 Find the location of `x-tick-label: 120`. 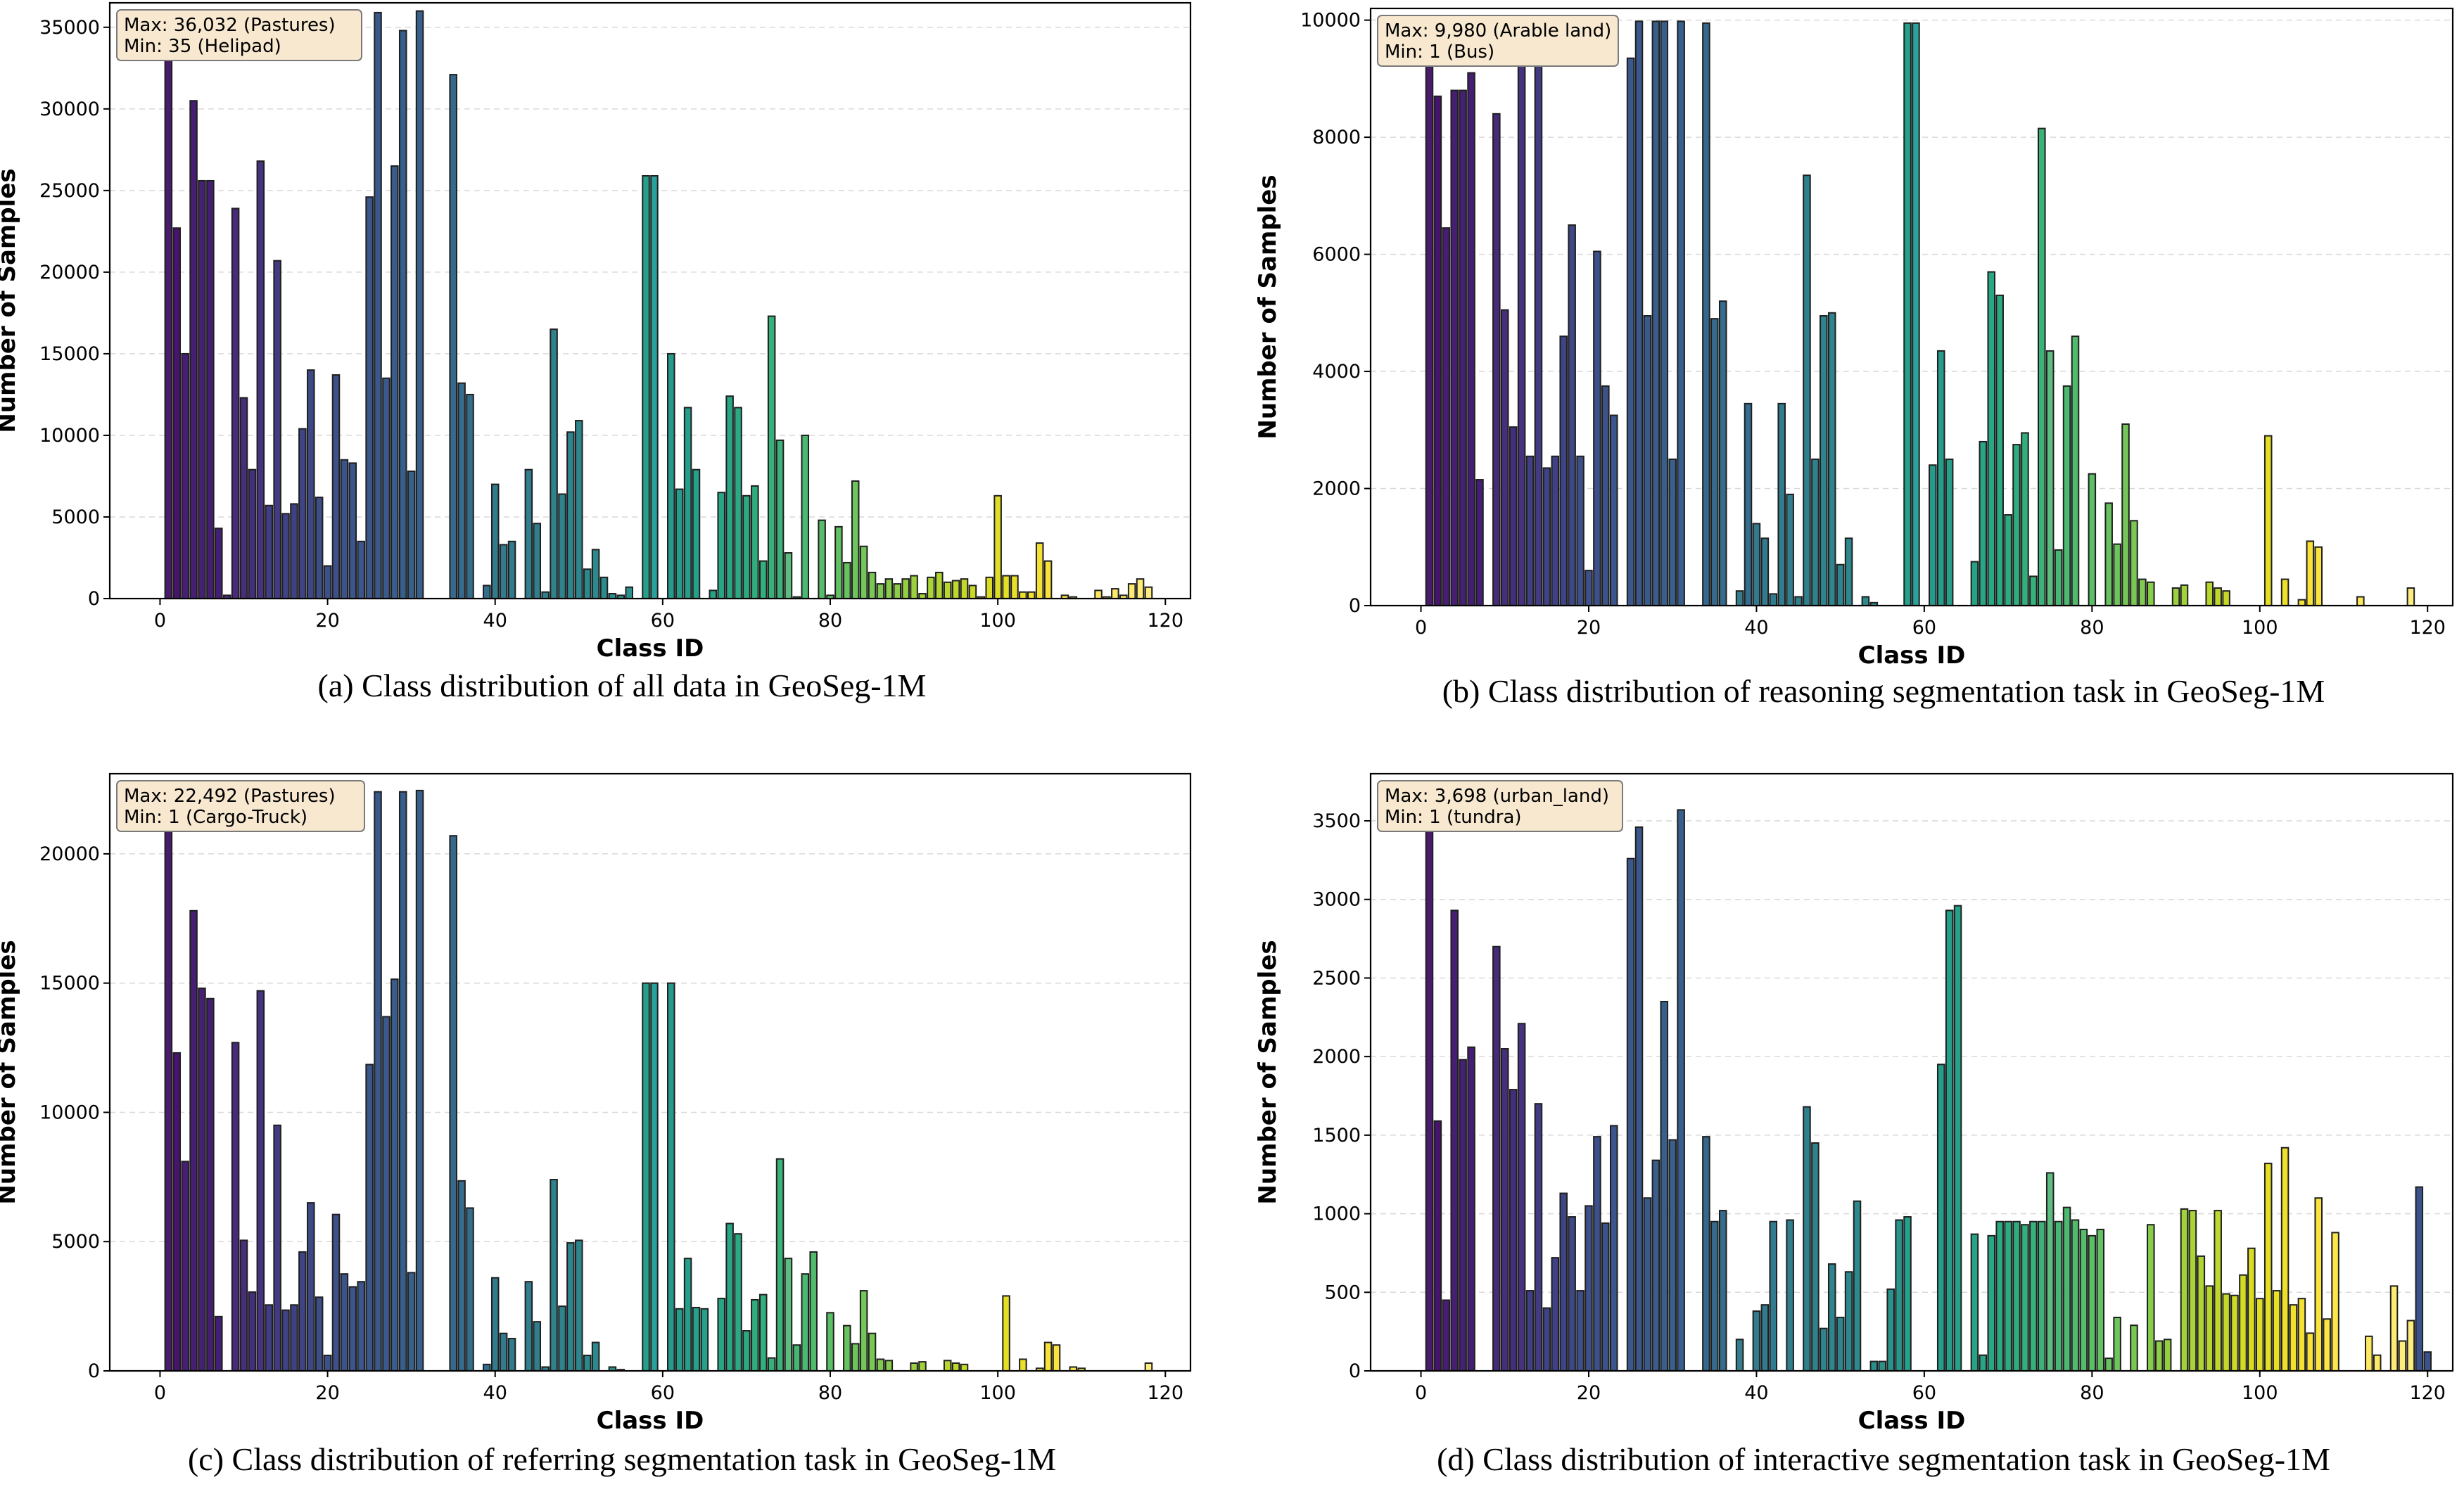

x-tick-label: 120 is located at coordinates (1166, 1393).